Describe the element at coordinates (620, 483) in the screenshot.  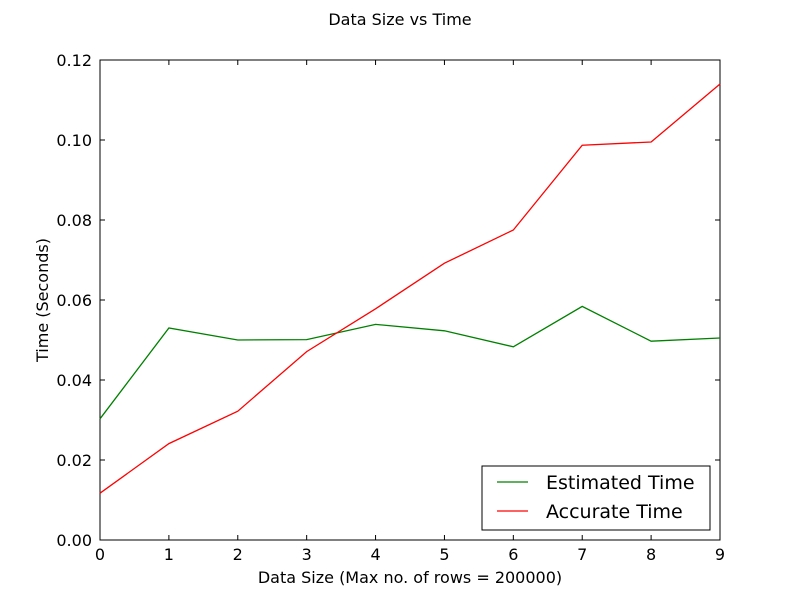
I see `legend-label-estimated: Estimated Time` at that location.